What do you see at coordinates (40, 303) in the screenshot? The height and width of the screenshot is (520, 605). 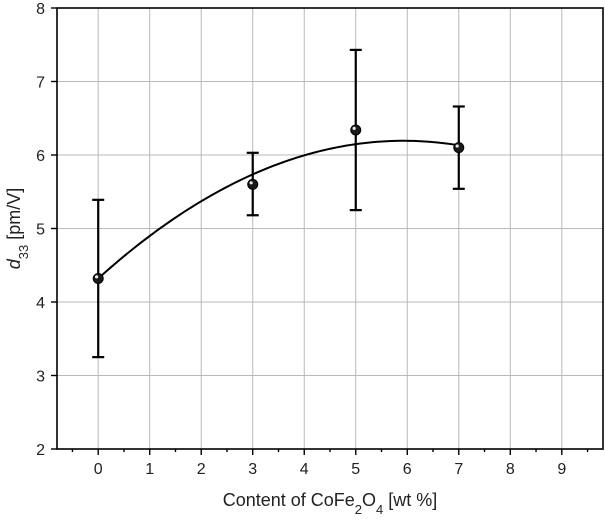 I see `y-tick-label: 4` at bounding box center [40, 303].